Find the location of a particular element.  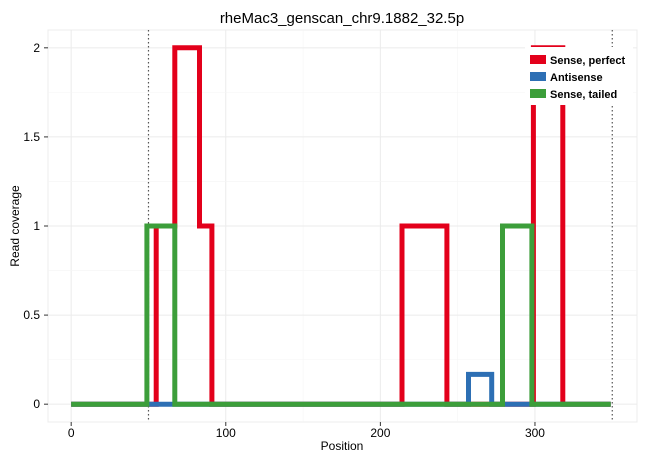

x-tick-label: 300 is located at coordinates (535, 433).